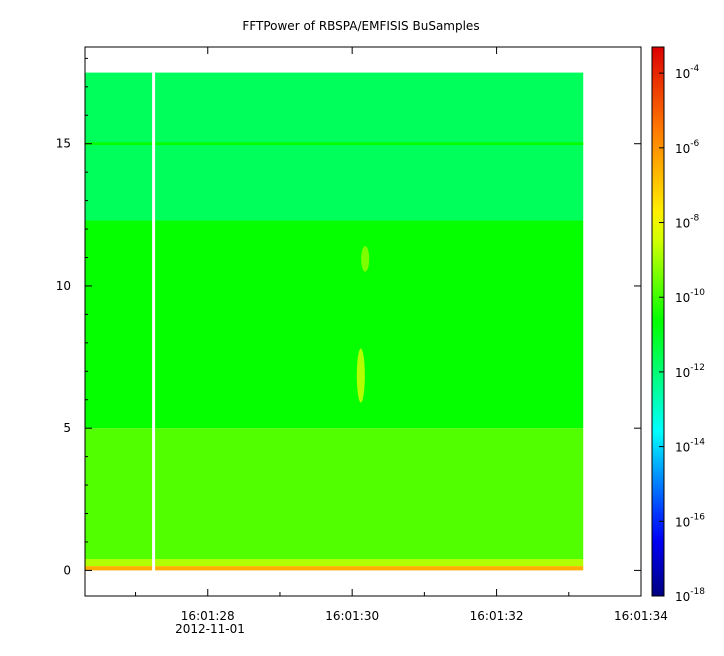 Image resolution: width=724 pixels, height=656 pixels. What do you see at coordinates (690, 446) in the screenshot?
I see `colorbar-label--14: 10⁻¹⁴` at bounding box center [690, 446].